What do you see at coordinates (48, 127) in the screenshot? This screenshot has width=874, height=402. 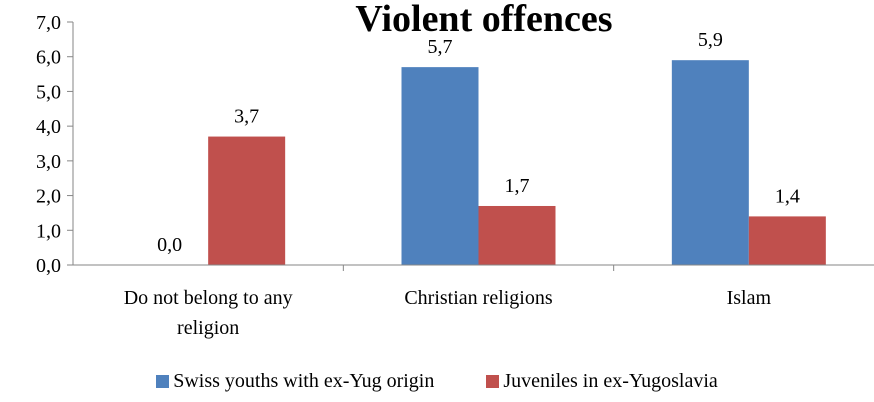 I see `y-tick-label: 4,0` at bounding box center [48, 127].